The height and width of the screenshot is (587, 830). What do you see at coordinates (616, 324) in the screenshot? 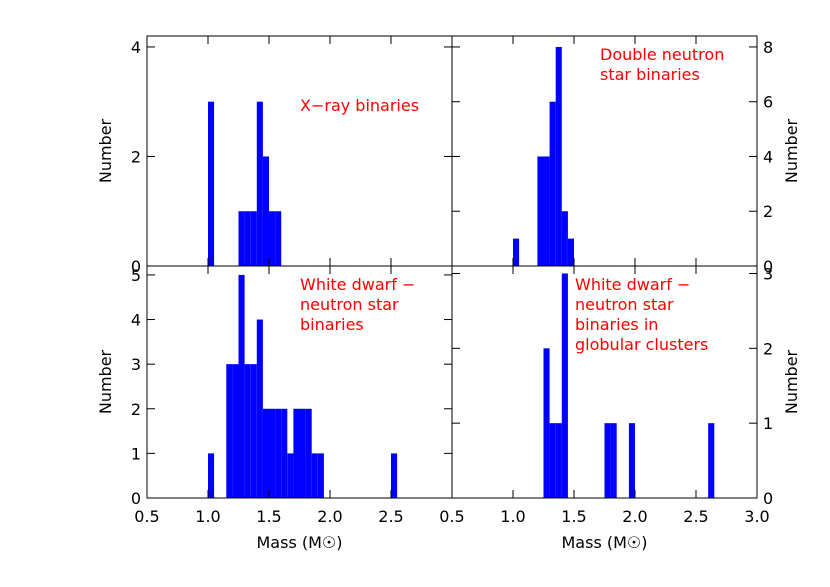
I see `panel-annotation: binaries in` at bounding box center [616, 324].